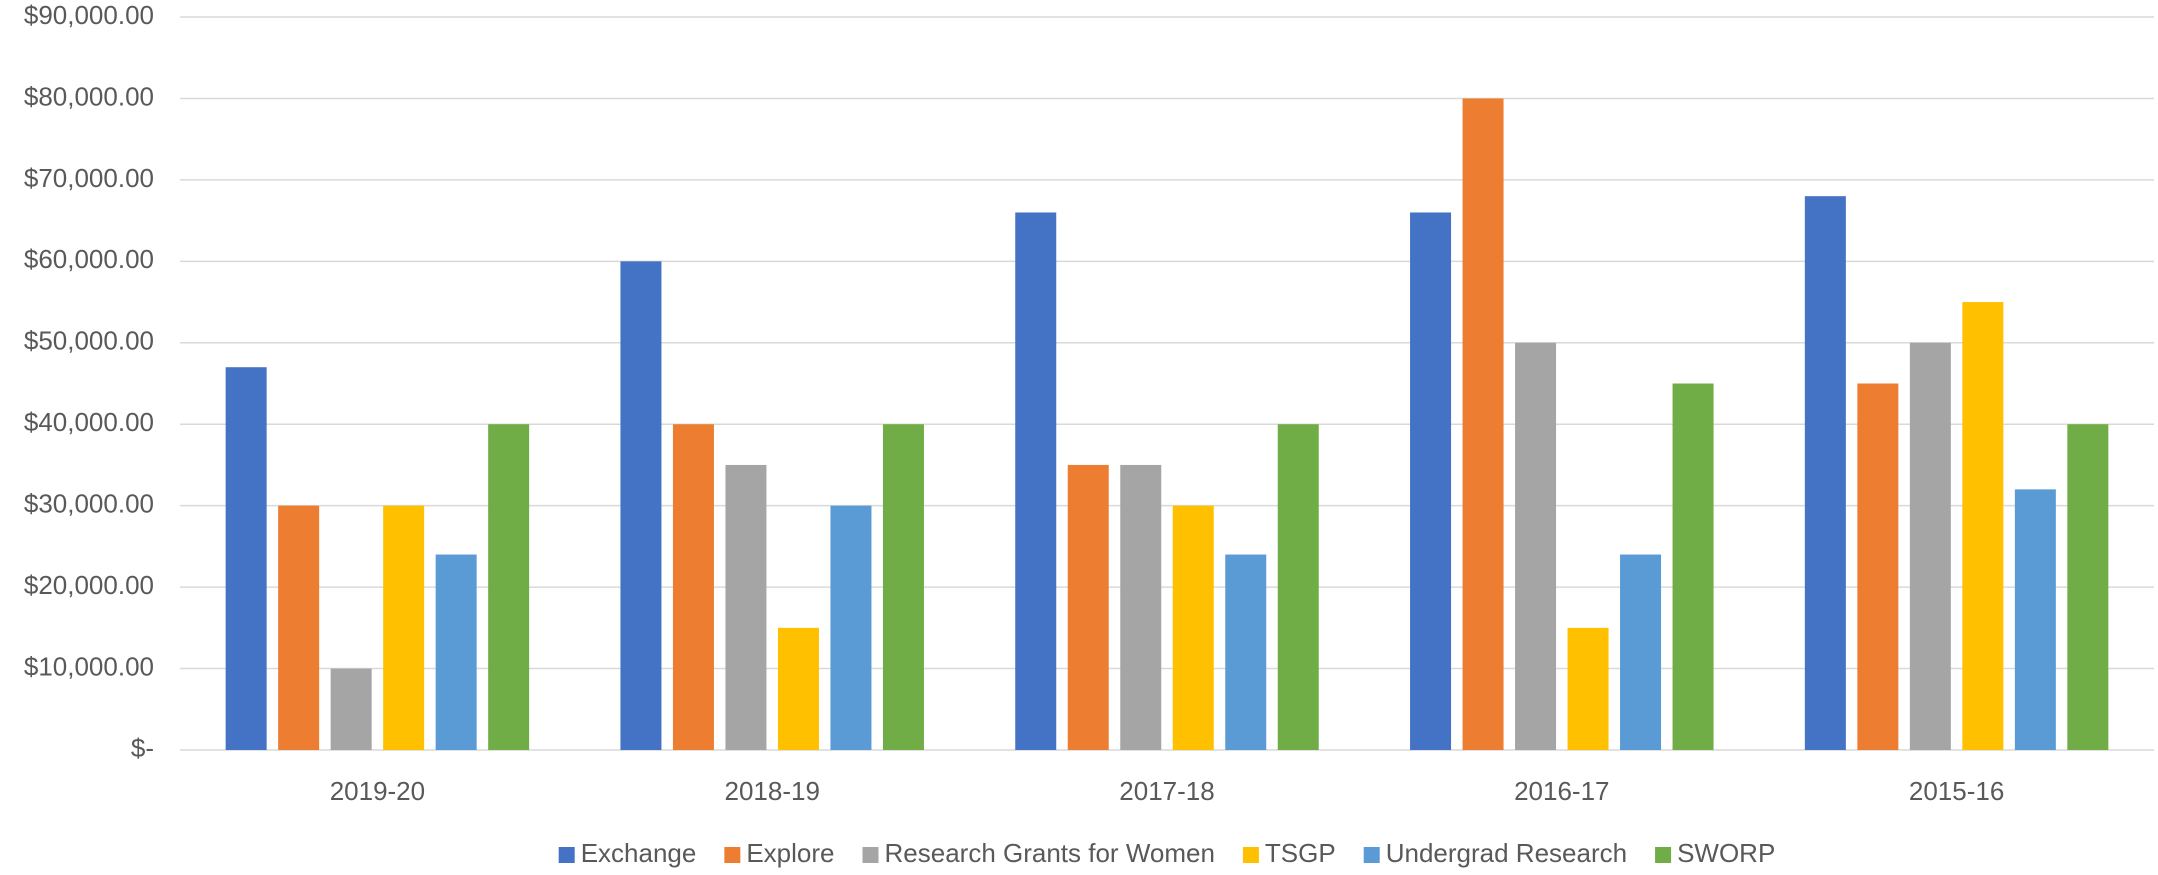 The width and height of the screenshot is (2158, 875). What do you see at coordinates (89, 666) in the screenshot?
I see `y-tick-label: $10,000.00` at bounding box center [89, 666].